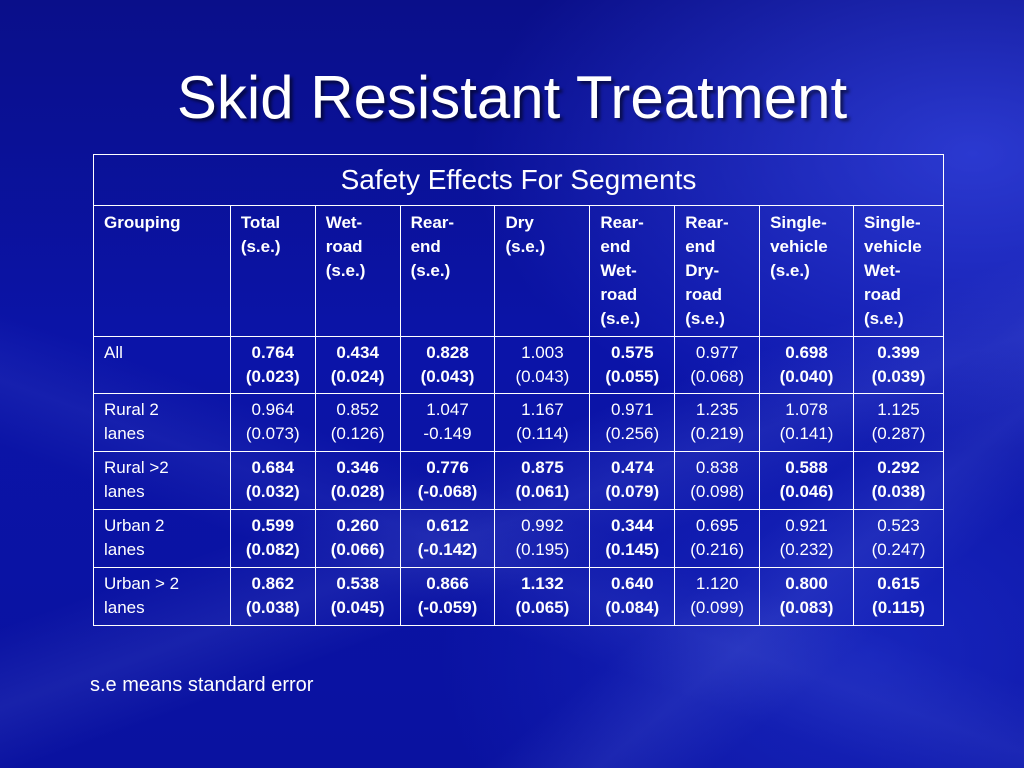 This screenshot has height=768, width=1024. I want to click on estimate-value: 0.698, so click(806, 352).